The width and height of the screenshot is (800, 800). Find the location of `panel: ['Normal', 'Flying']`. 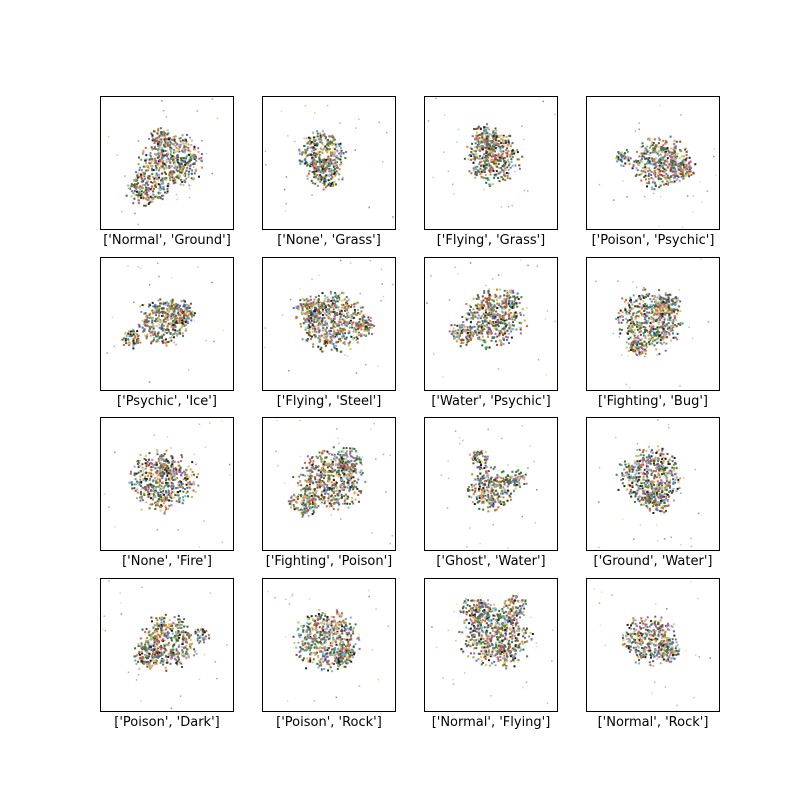

panel: ['Normal', 'Flying'] is located at coordinates (491, 658).